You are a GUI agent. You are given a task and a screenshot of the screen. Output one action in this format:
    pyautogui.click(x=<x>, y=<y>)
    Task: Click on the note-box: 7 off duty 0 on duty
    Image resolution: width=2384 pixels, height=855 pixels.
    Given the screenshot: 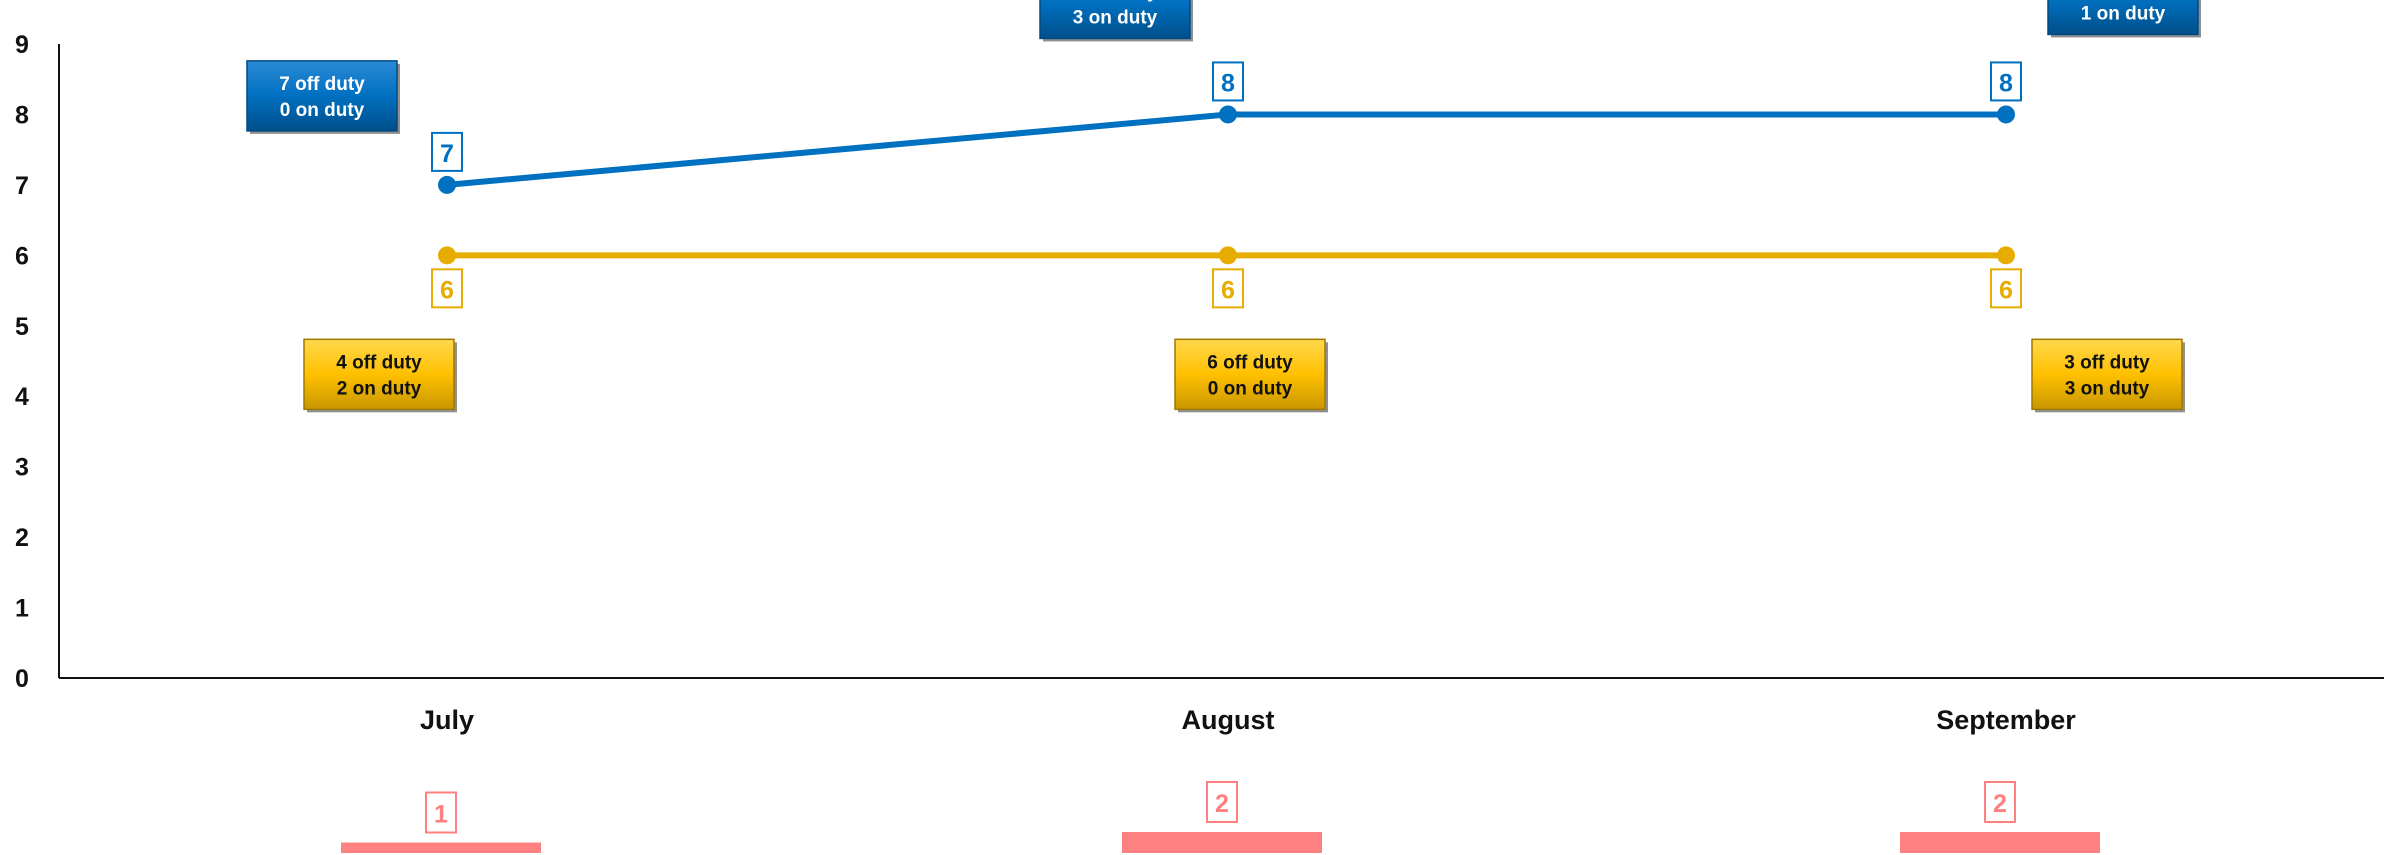 What is the action you would take?
    pyautogui.click(x=323, y=97)
    